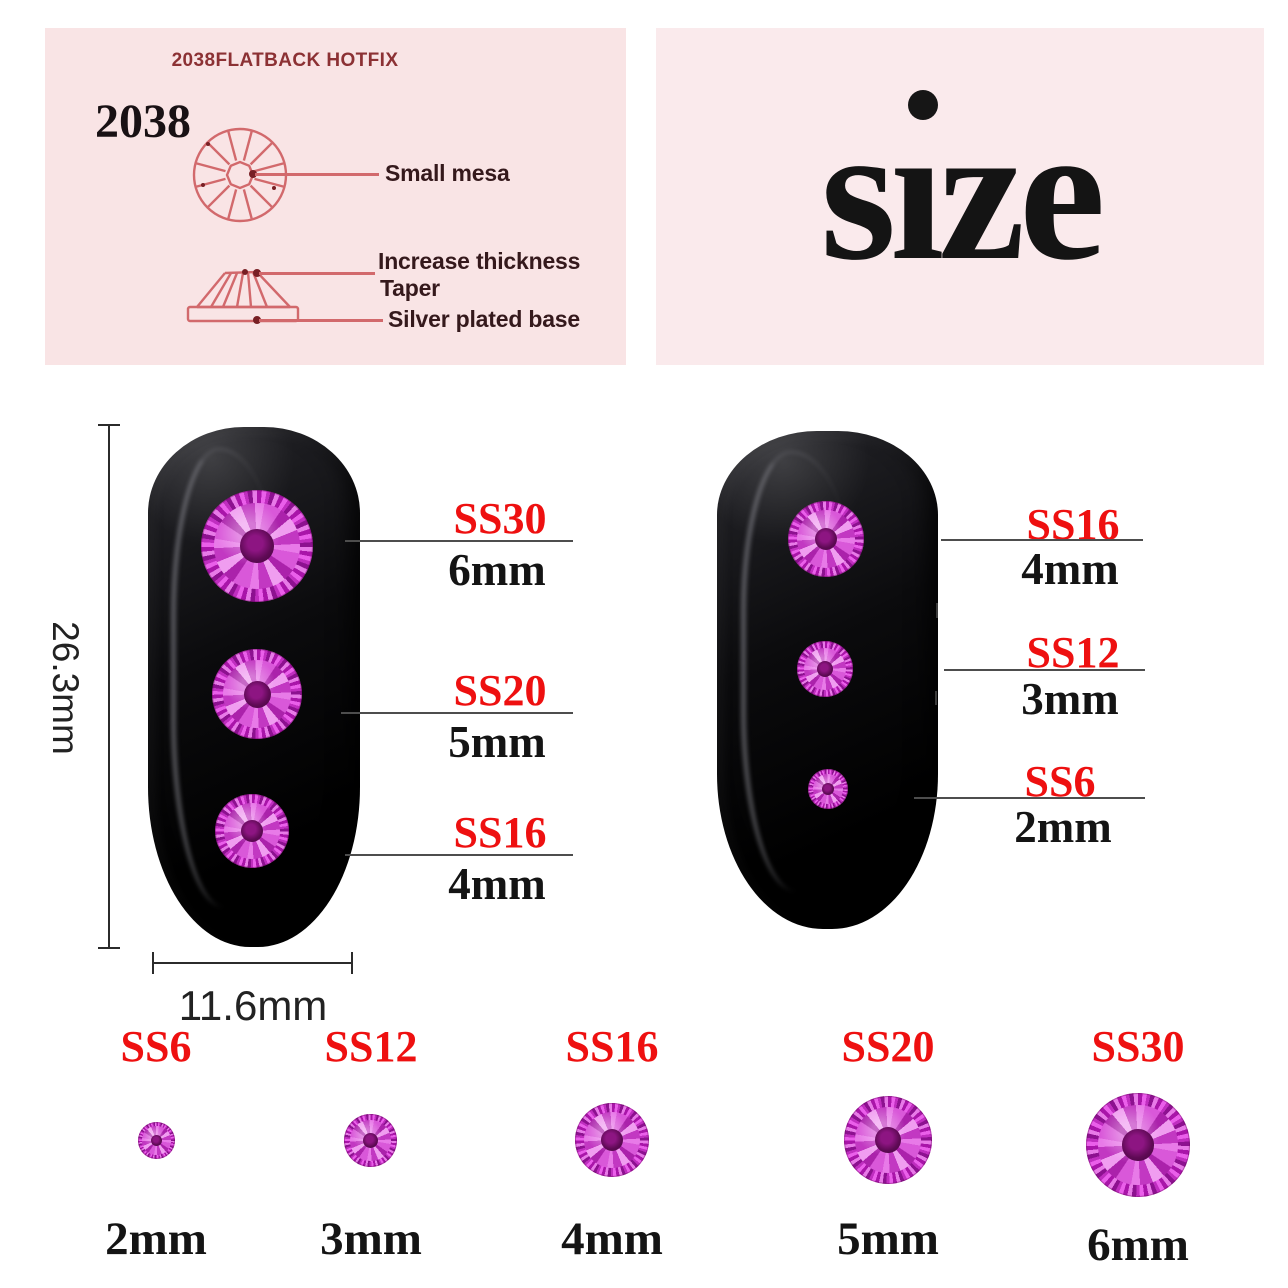 The height and width of the screenshot is (1288, 1288). Describe the element at coordinates (253, 174) in the screenshot. I see `mesa-leader-dot` at that location.